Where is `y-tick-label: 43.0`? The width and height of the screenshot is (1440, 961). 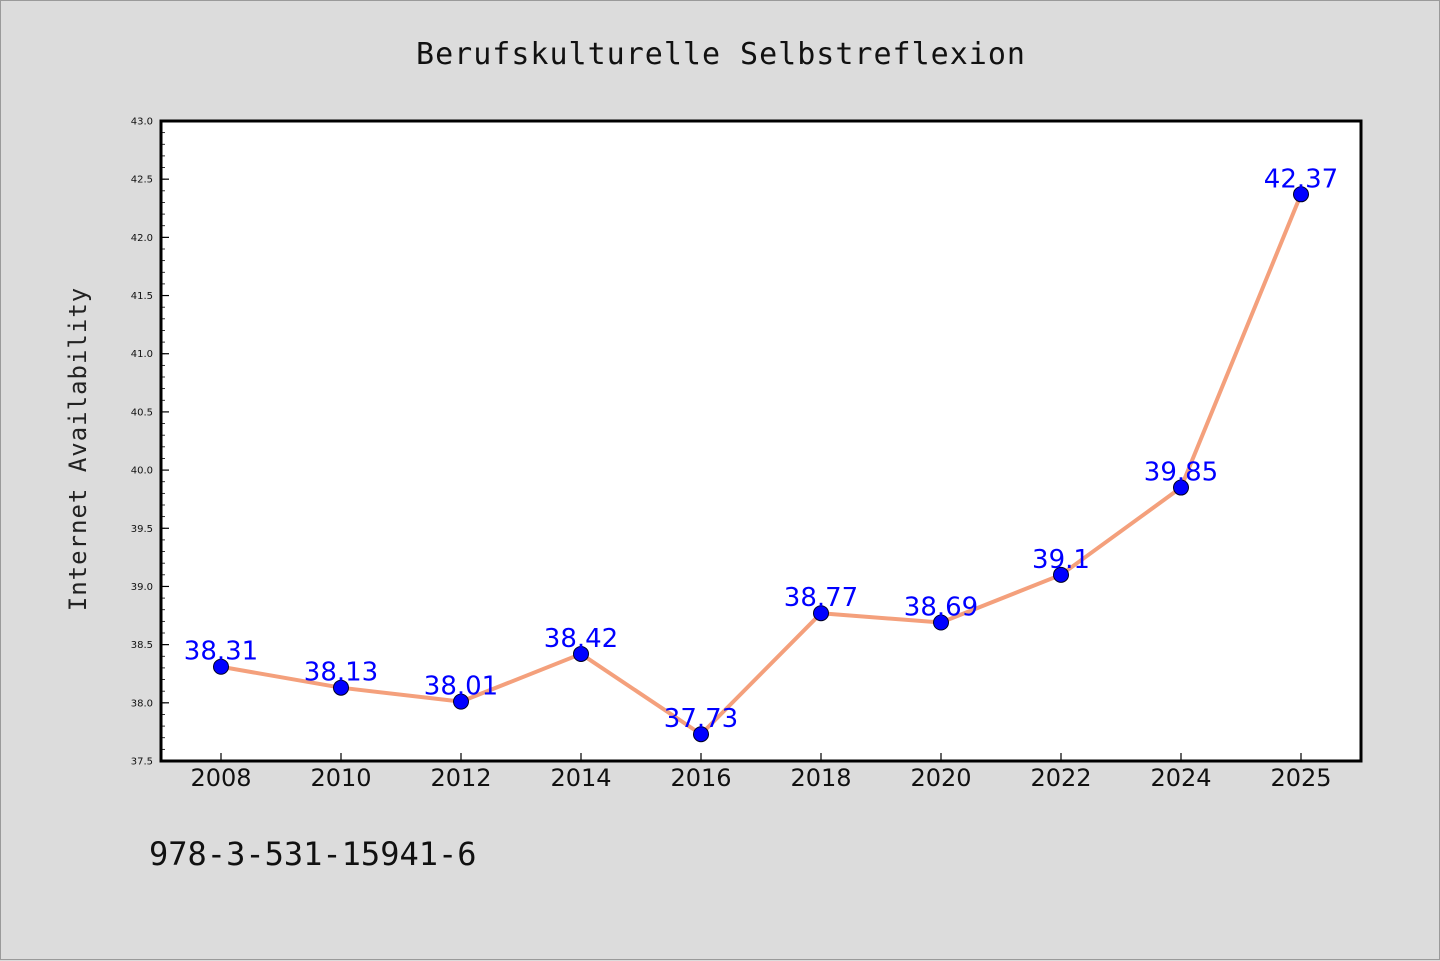 y-tick-label: 43.0 is located at coordinates (142, 122).